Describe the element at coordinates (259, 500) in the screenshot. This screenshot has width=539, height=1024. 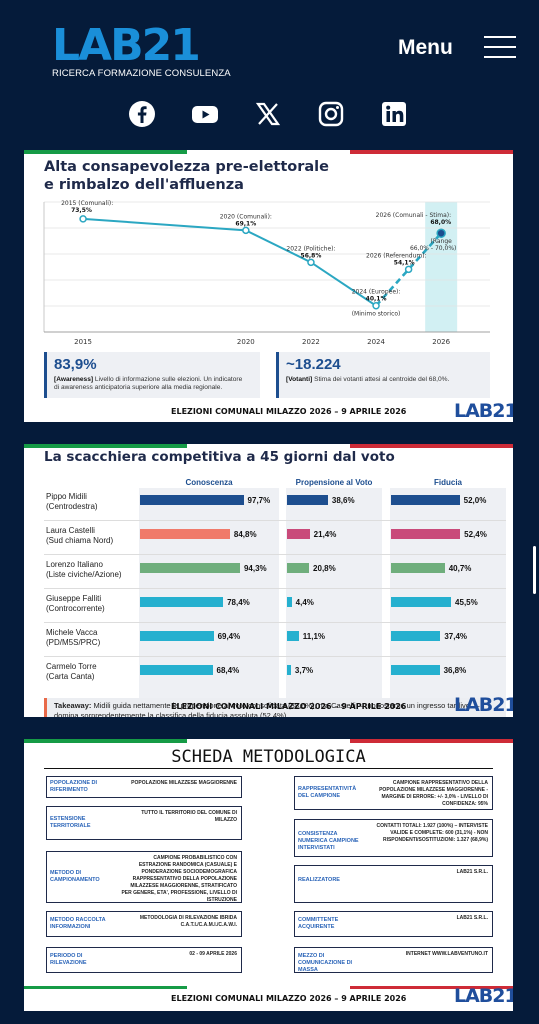
I see `bar-value-conoscenza: 97,7%` at that location.